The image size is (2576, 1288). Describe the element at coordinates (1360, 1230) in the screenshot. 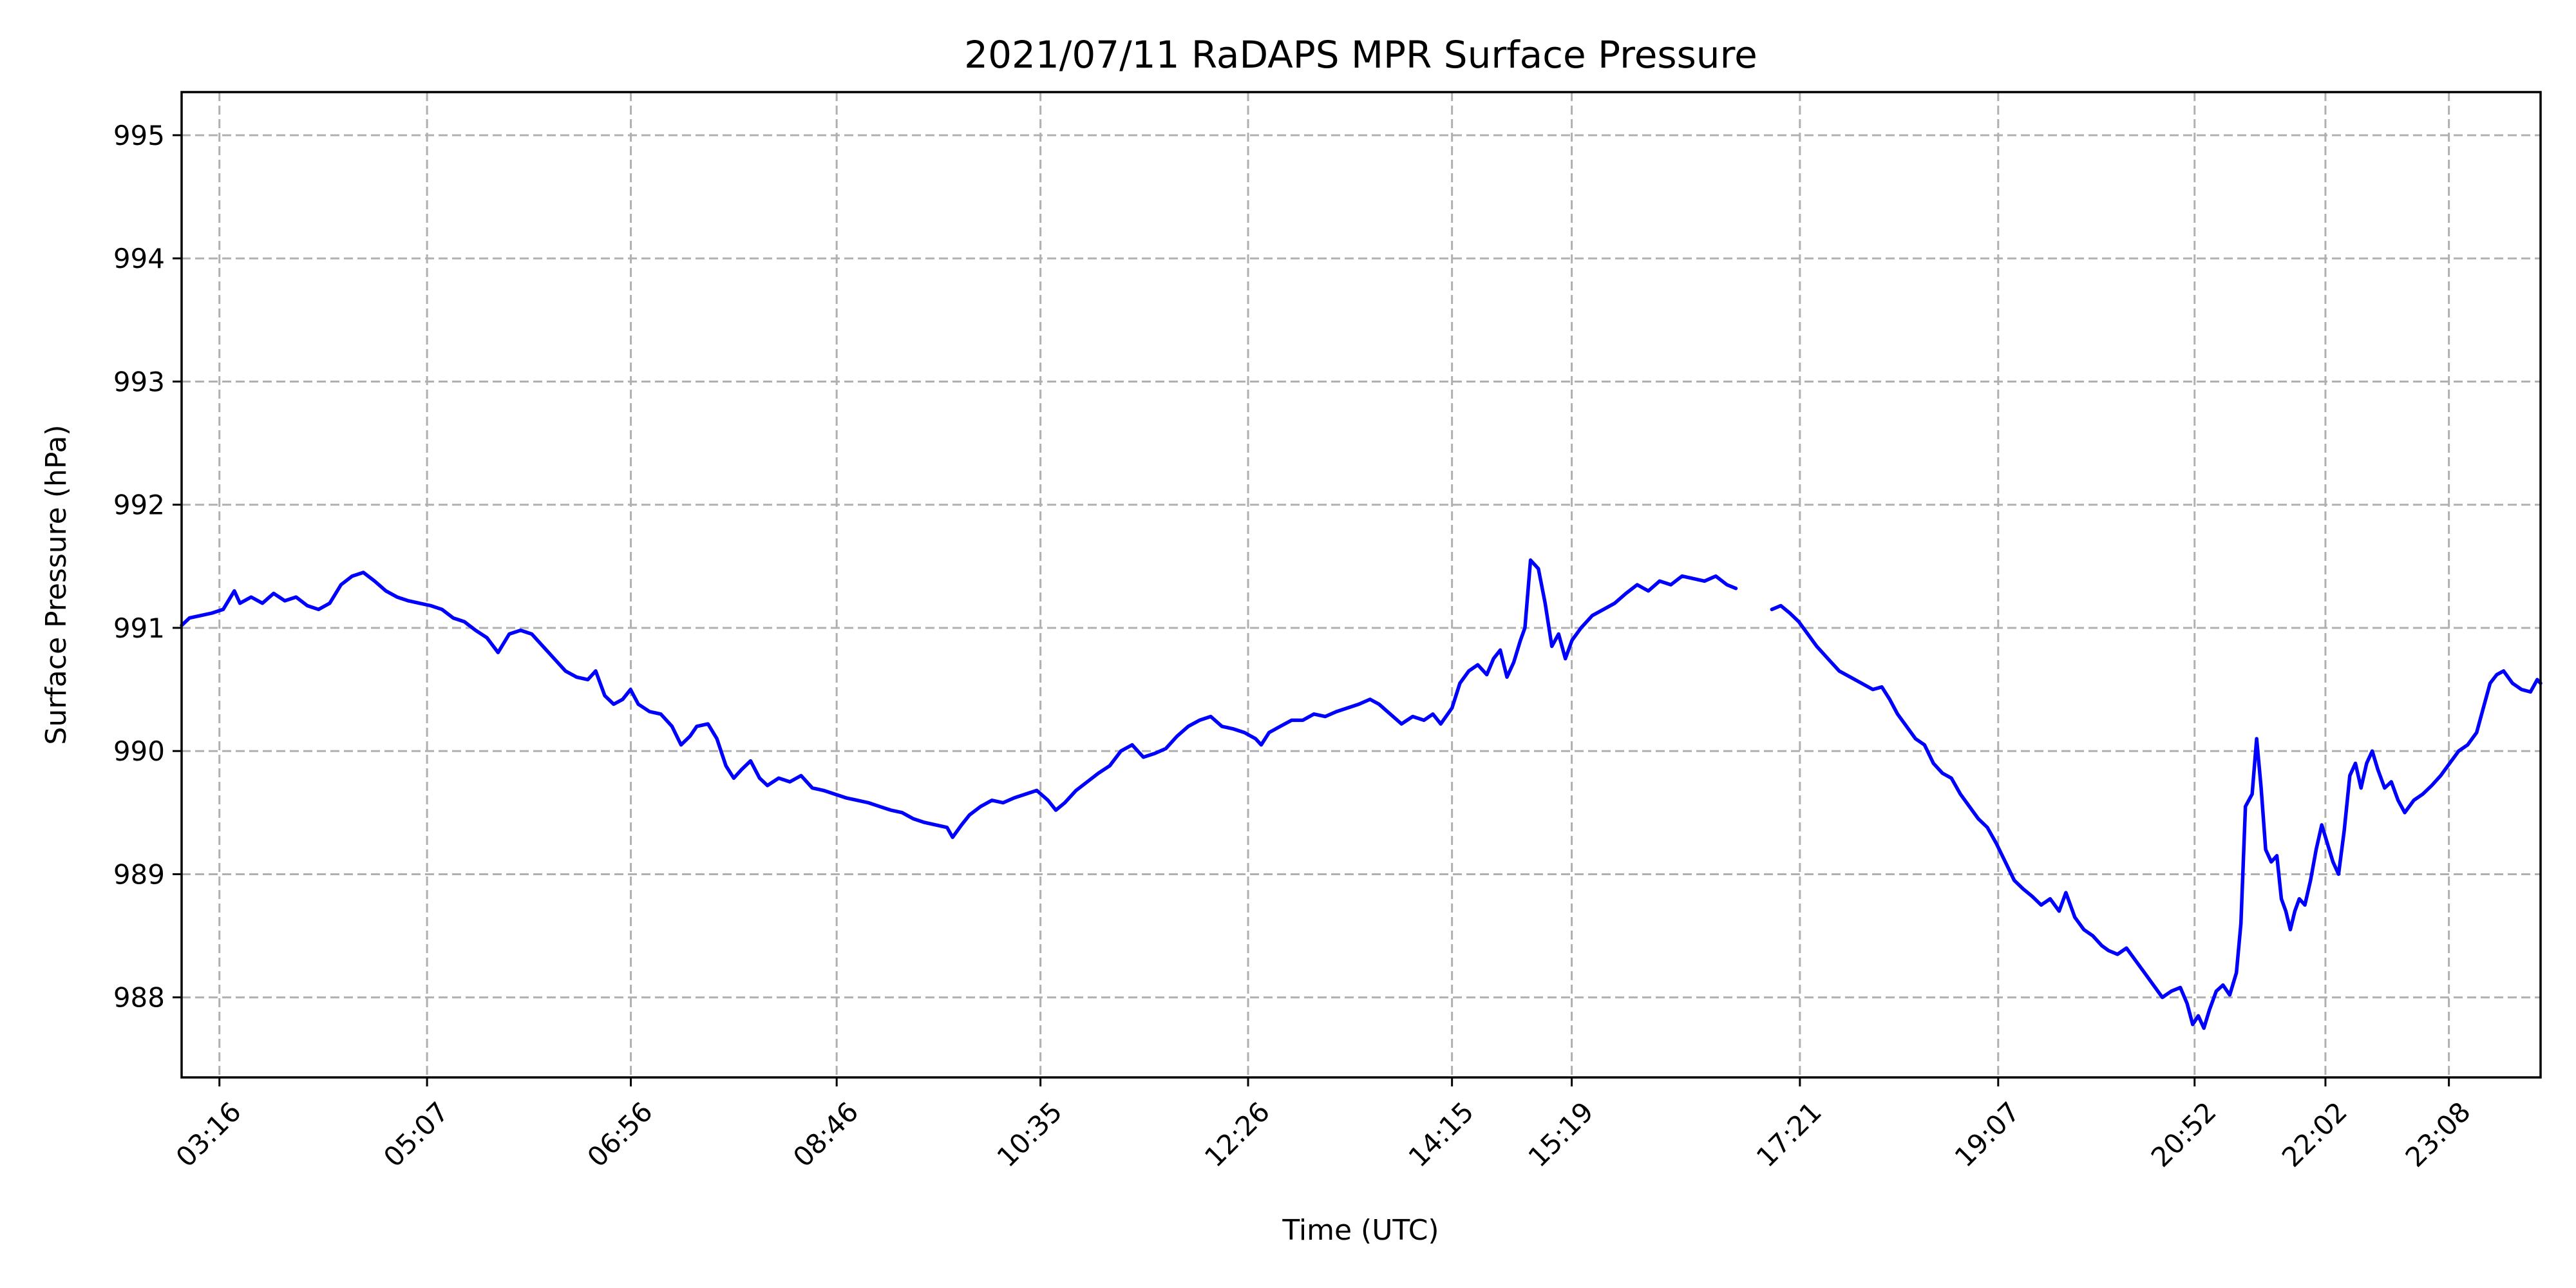

I see `x-axis-label: Time (UTC)` at that location.